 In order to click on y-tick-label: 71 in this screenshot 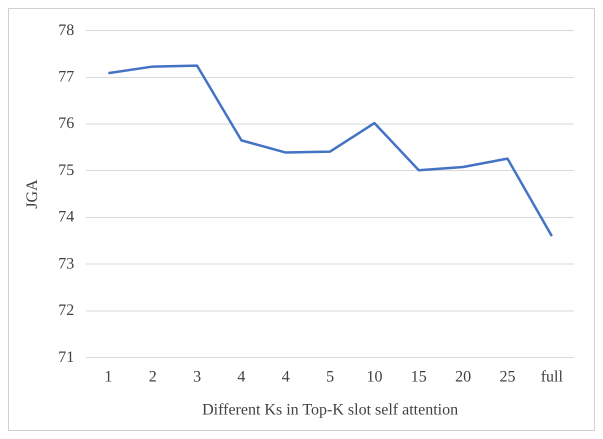, I will do `click(66, 357)`.